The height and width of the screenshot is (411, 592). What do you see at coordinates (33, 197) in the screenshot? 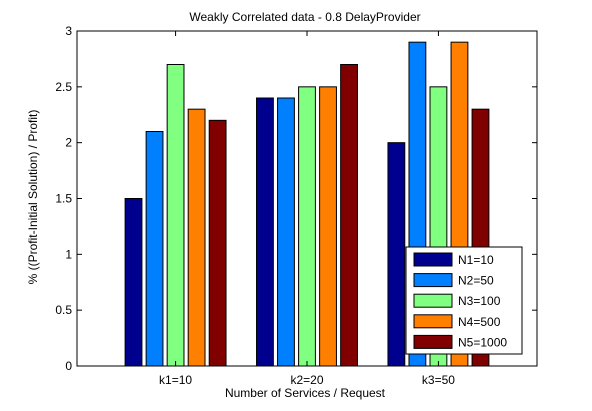
I see `y-axis-label: % ((Profit-Initial Solution) / Profit)` at bounding box center [33, 197].